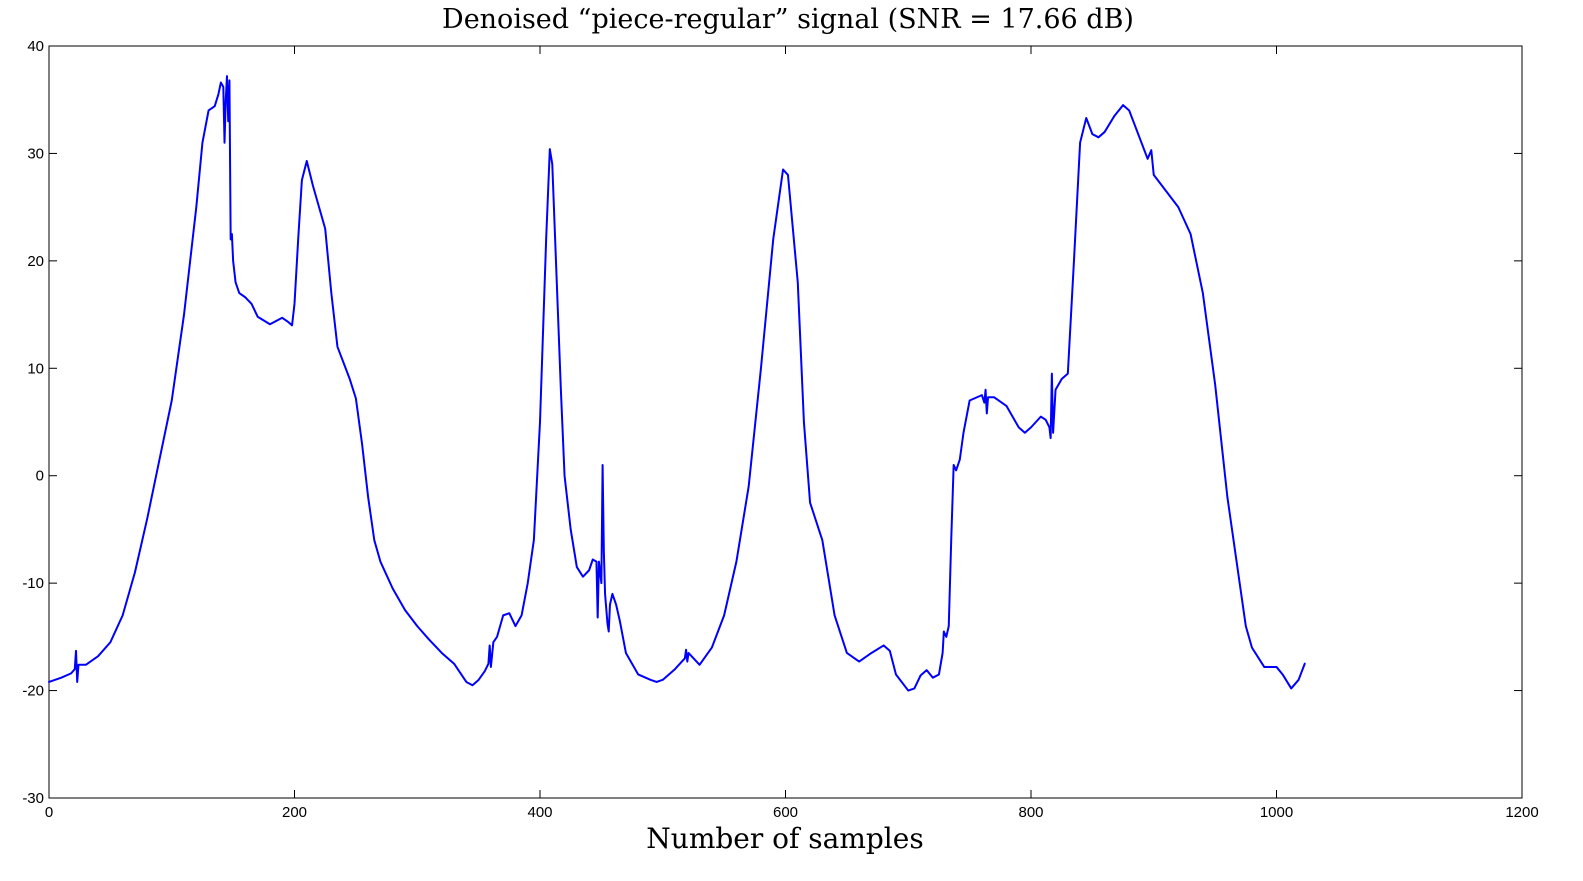 Image resolution: width=1583 pixels, height=881 pixels. I want to click on x-tick-label: 0, so click(49, 812).